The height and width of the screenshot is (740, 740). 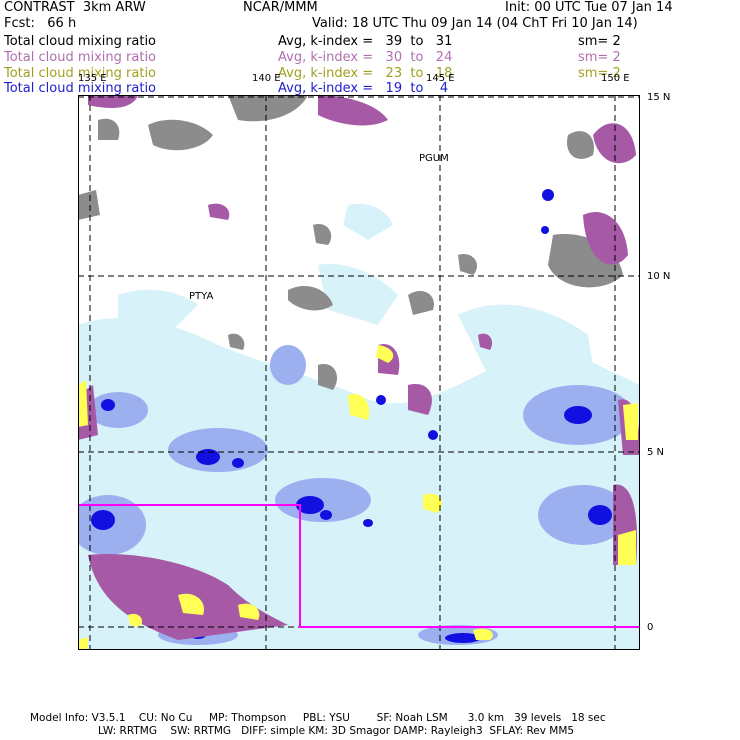 What do you see at coordinates (92, 78) in the screenshot?
I see `lon-label-135e: 135 E` at bounding box center [92, 78].